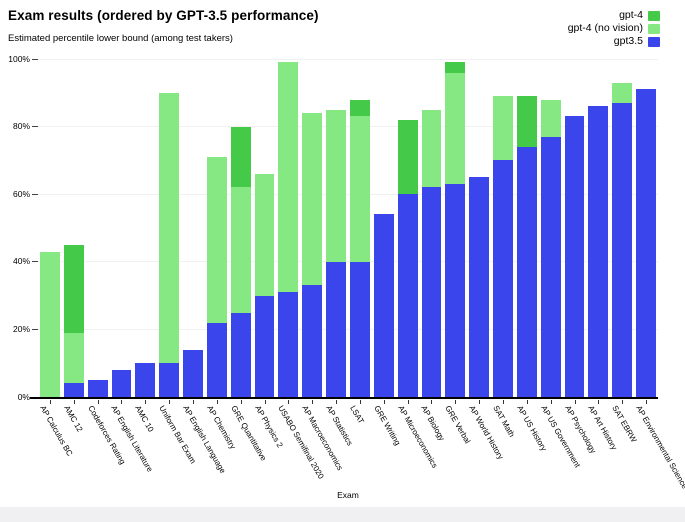  What do you see at coordinates (21, 193) in the screenshot?
I see `y-tick-label-60: 60%` at bounding box center [21, 193].